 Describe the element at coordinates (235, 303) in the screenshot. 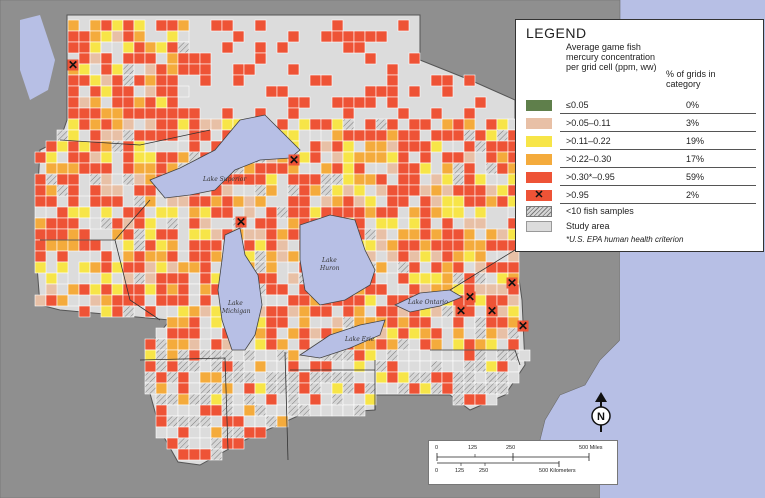

I see `lake-michigan-label-1: Lake` at that location.